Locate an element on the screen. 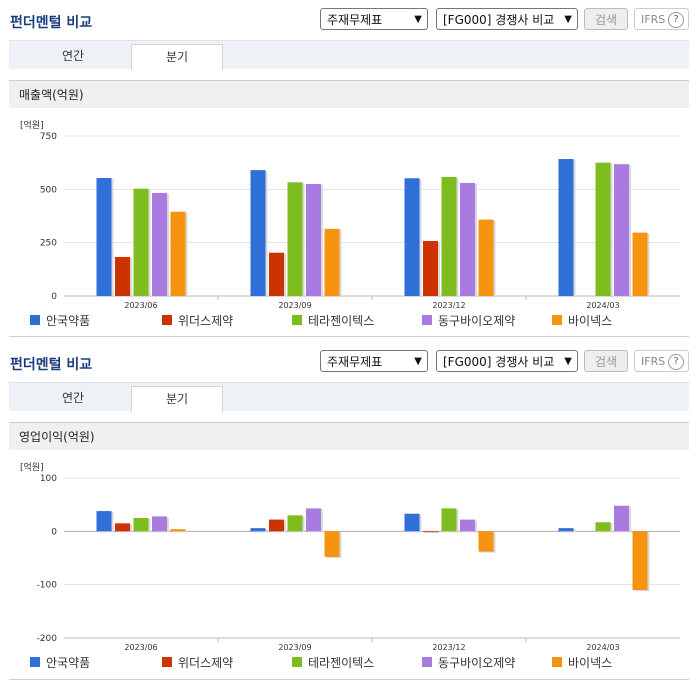  legend-label: 위더스제약 is located at coordinates (206, 321).